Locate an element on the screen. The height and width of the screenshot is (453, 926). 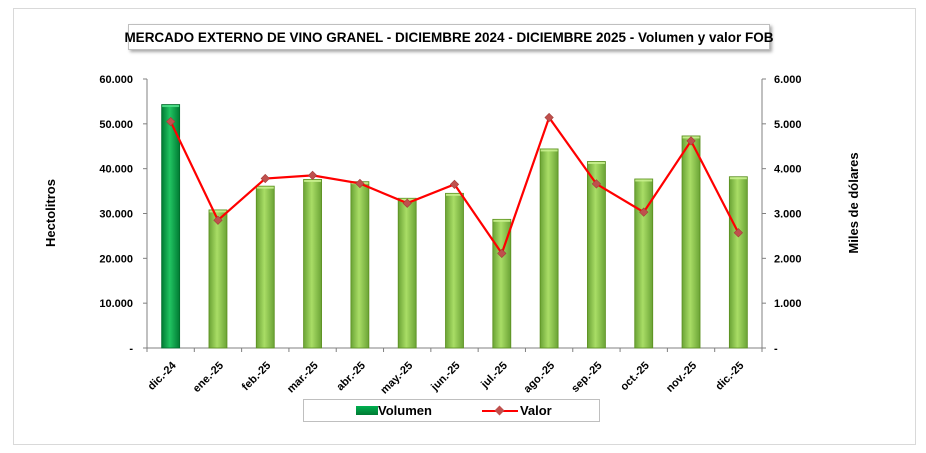
x-tick-label: may.-25 is located at coordinates (396, 378).